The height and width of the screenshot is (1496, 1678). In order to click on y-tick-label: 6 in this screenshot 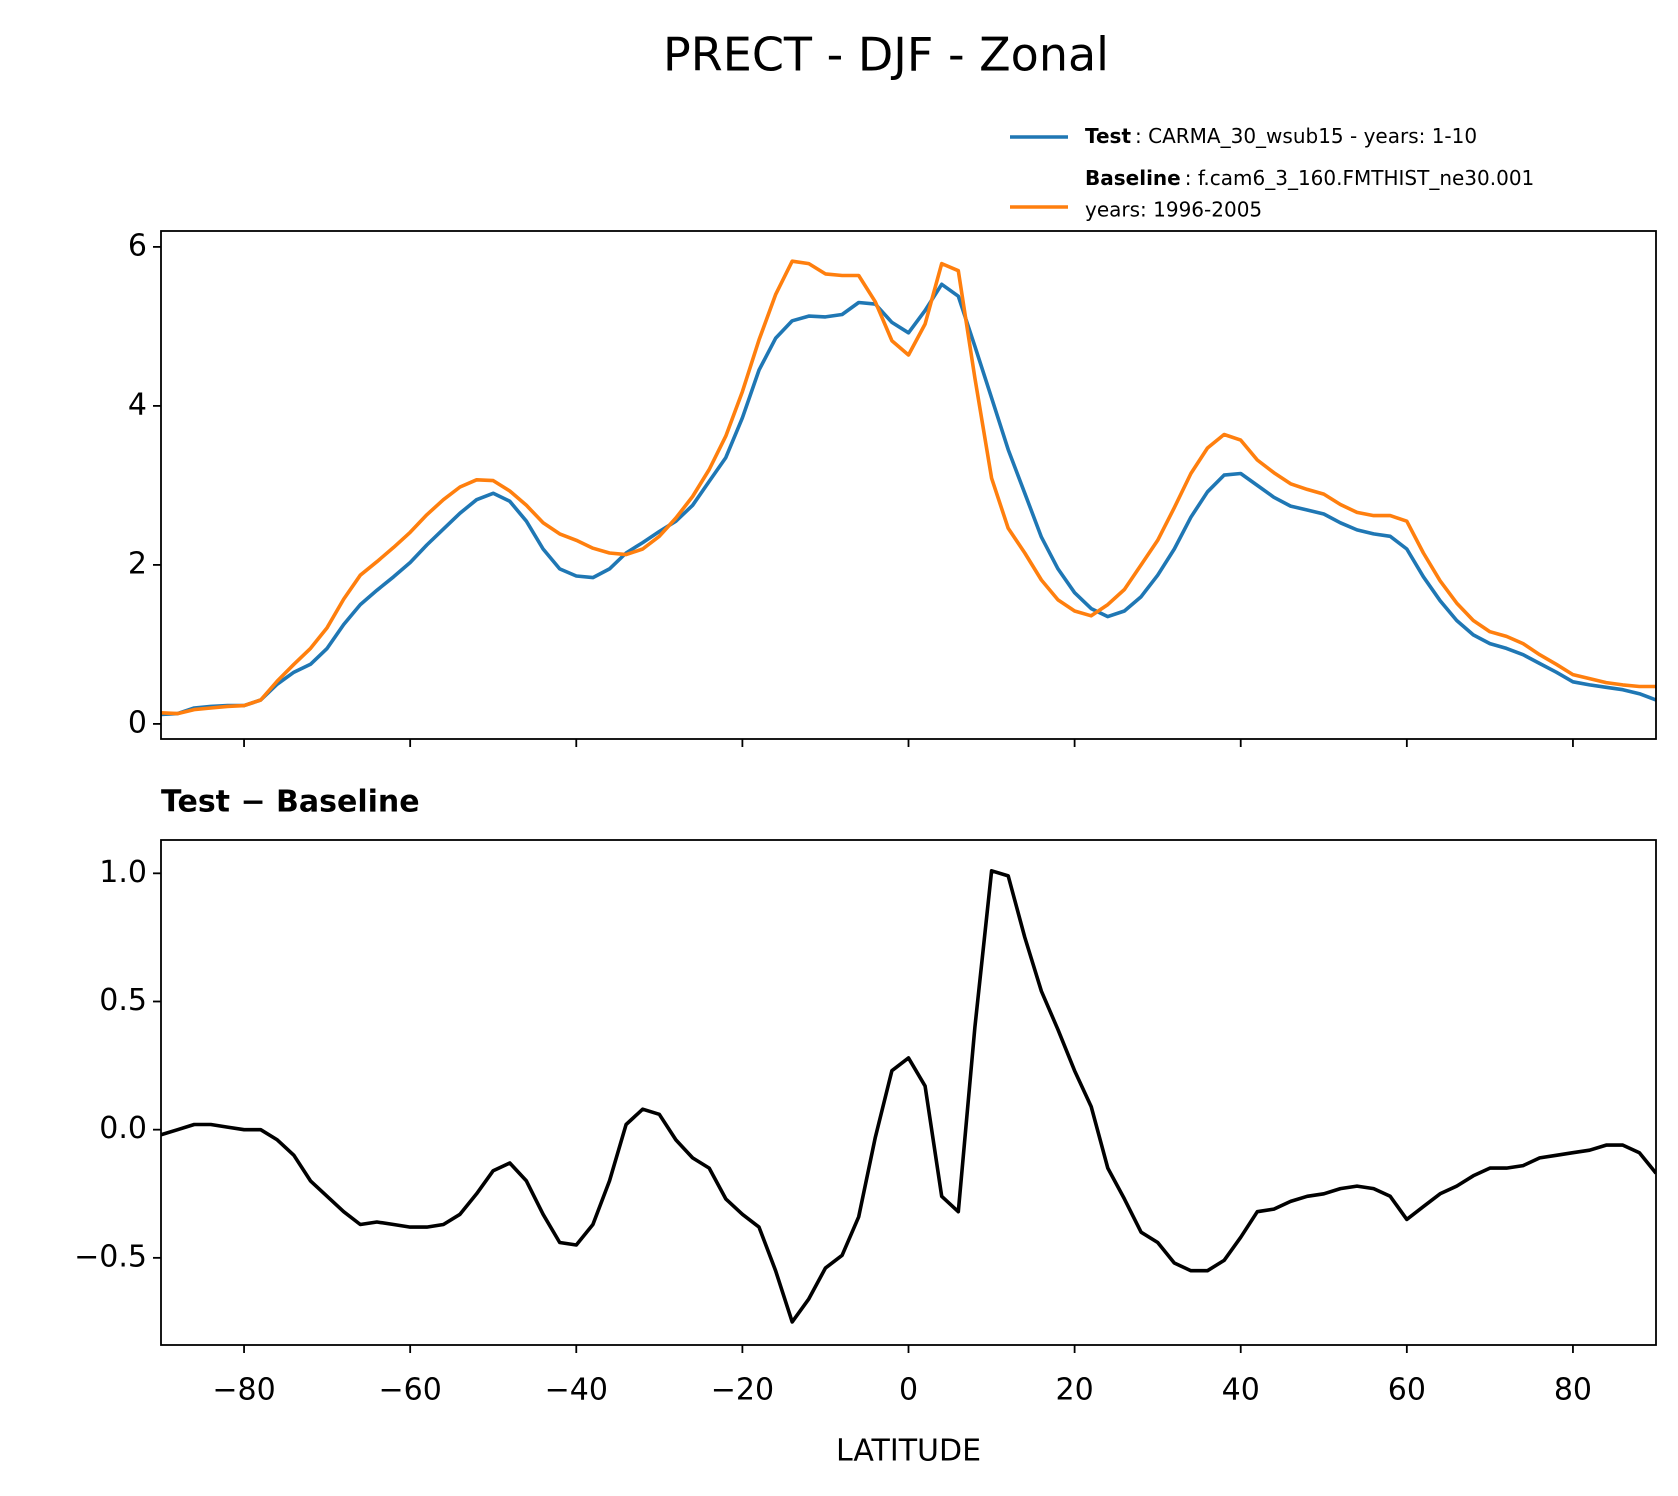, I will do `click(137, 245)`.